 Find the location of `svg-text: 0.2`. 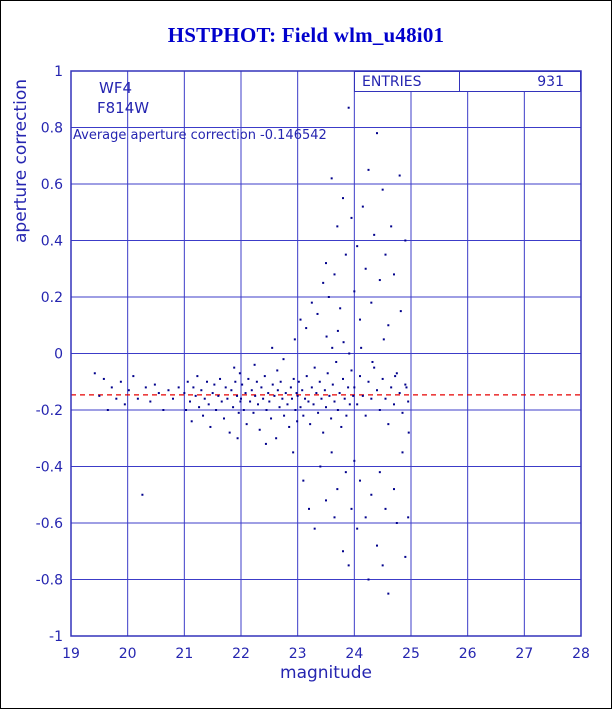

svg-text: 0.2 is located at coordinates (52, 298).